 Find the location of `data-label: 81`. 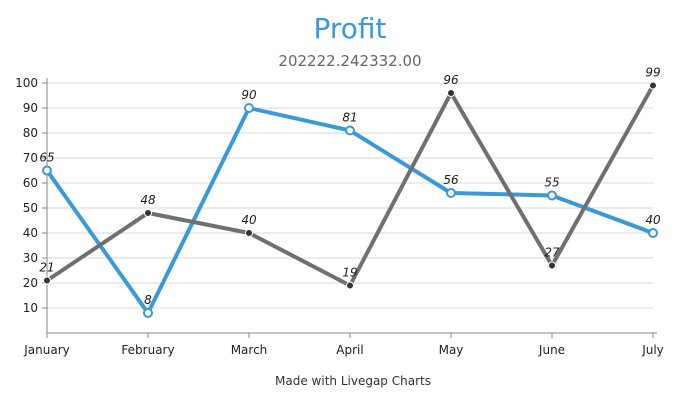

data-label: 81 is located at coordinates (349, 118).